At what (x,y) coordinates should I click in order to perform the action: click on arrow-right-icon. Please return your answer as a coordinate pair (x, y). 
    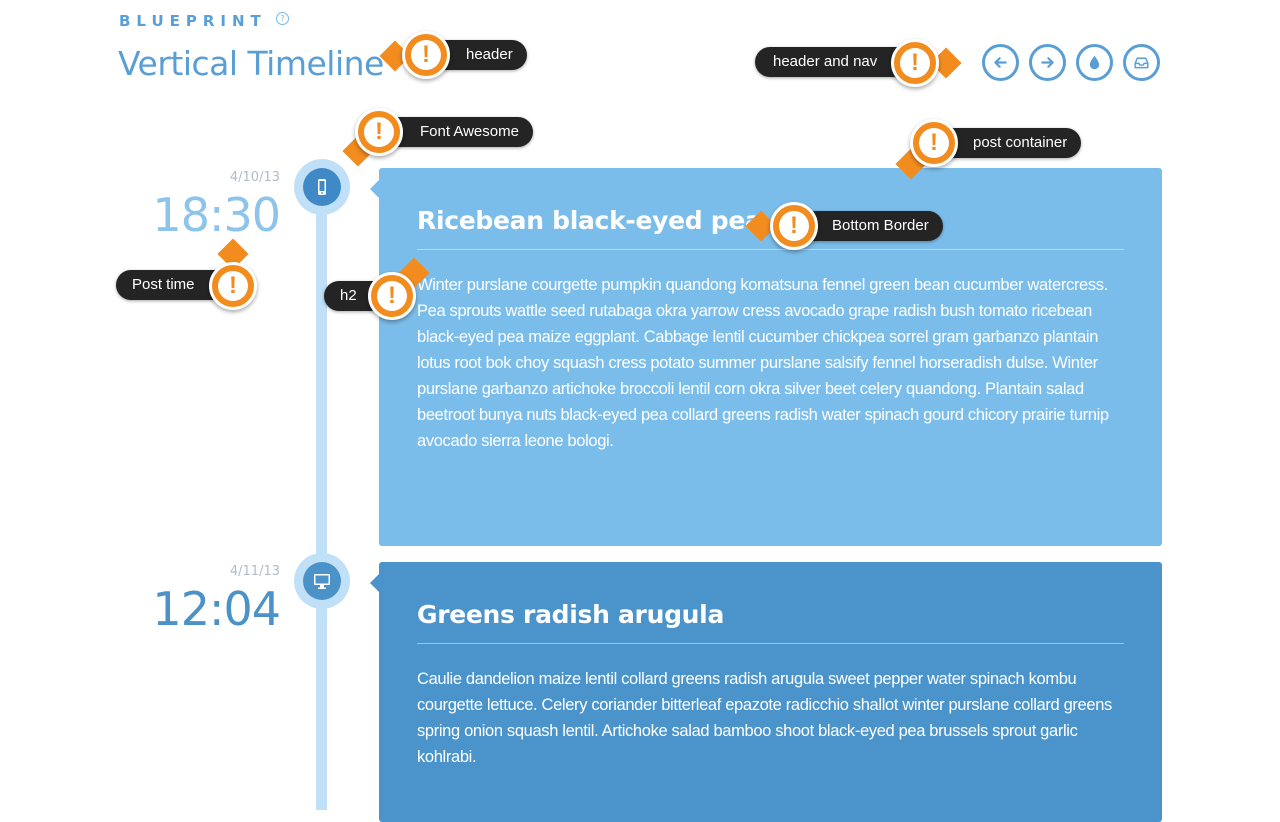
    Looking at the image, I should click on (1047, 62).